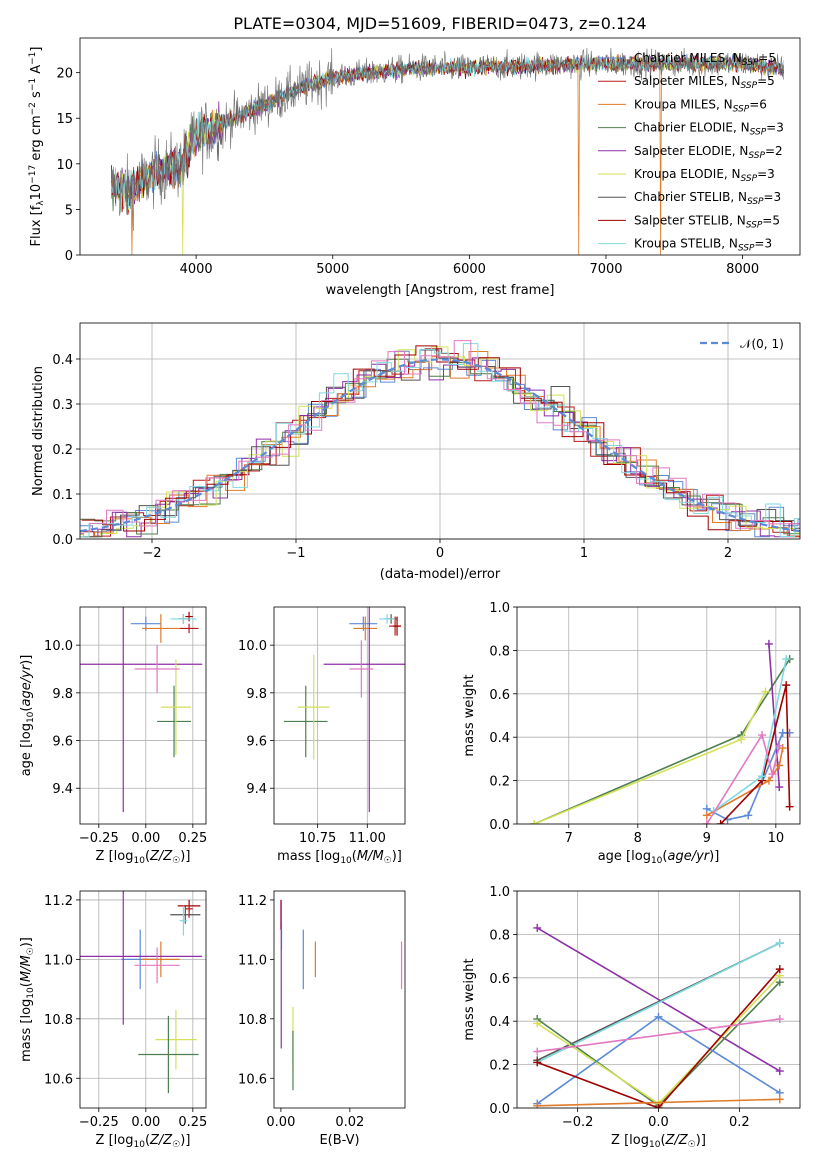  Describe the element at coordinates (578, 1122) in the screenshot. I see `x-tick-label: −0.2` at that location.